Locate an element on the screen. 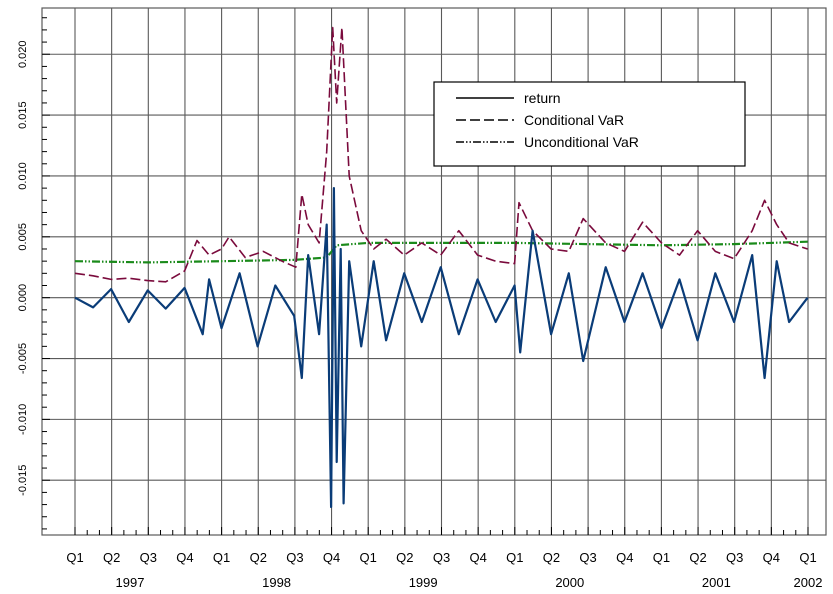  y-tick-label: 0.000 is located at coordinates (23, 298).